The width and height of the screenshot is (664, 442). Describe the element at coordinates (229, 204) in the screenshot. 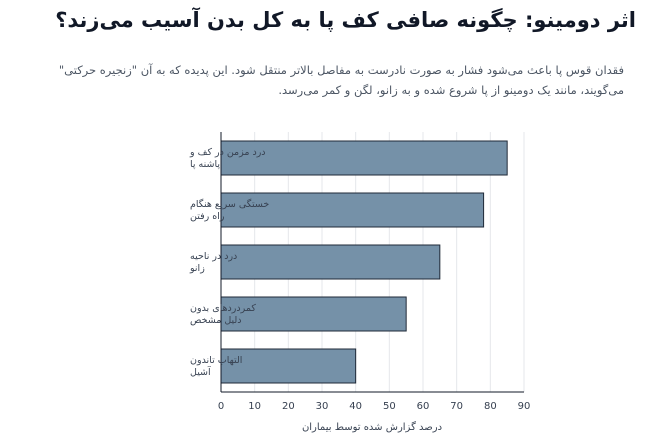

I see `category-label: خستگی سریع هنگام` at that location.